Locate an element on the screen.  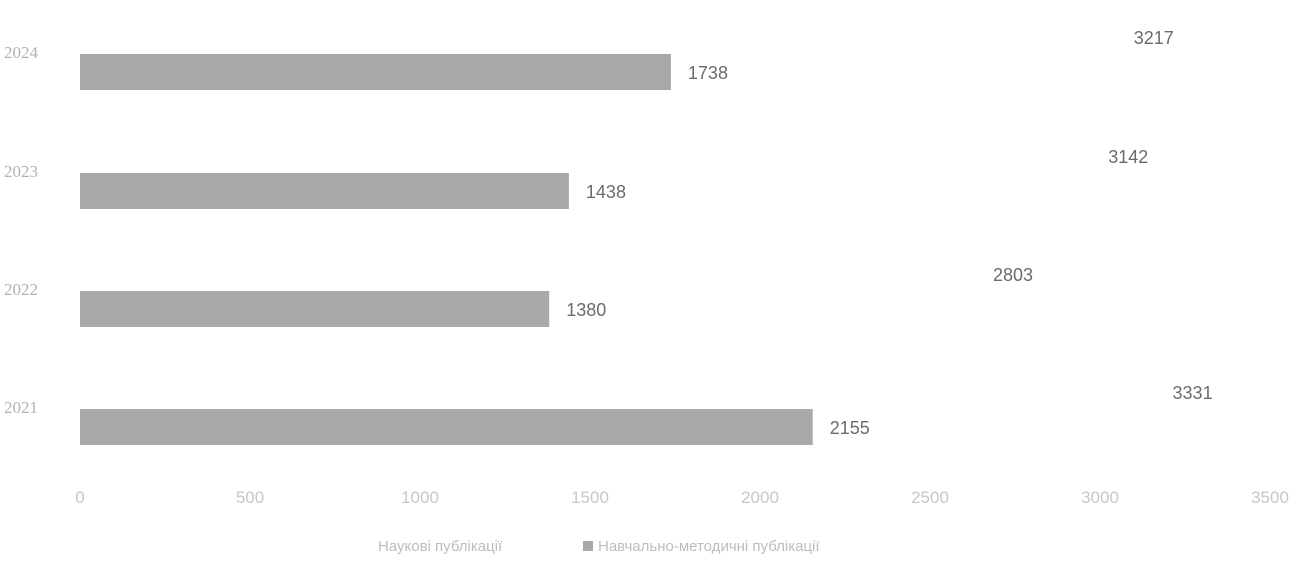
bar-methodical-2023 is located at coordinates (324, 191).